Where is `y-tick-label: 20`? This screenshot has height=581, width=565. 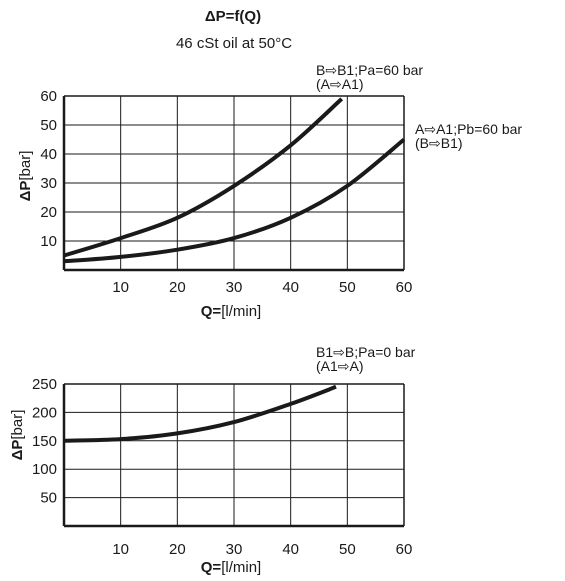
y-tick-label: 20 is located at coordinates (48, 212).